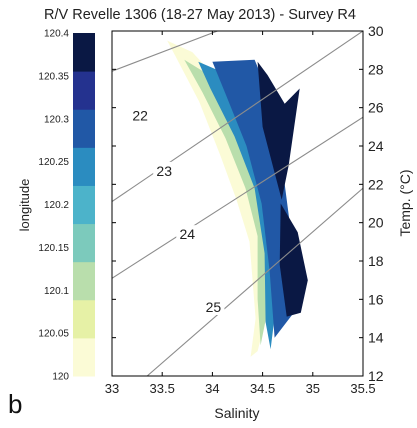 This screenshot has height=428, width=417. What do you see at coordinates (56, 34) in the screenshot?
I see `colorbar-tick-label: 120.4` at bounding box center [56, 34].